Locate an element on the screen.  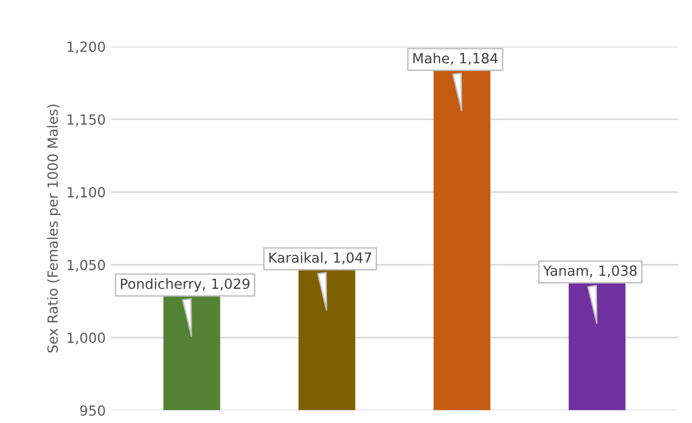
data-label: Mahe, 1,184 is located at coordinates (455, 58).